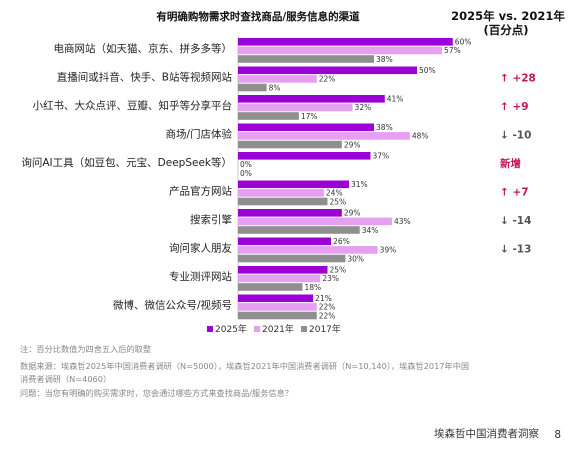 This screenshot has width=573, height=451. Describe the element at coordinates (246, 164) in the screenshot. I see `value-label-2021: 0%` at that location.